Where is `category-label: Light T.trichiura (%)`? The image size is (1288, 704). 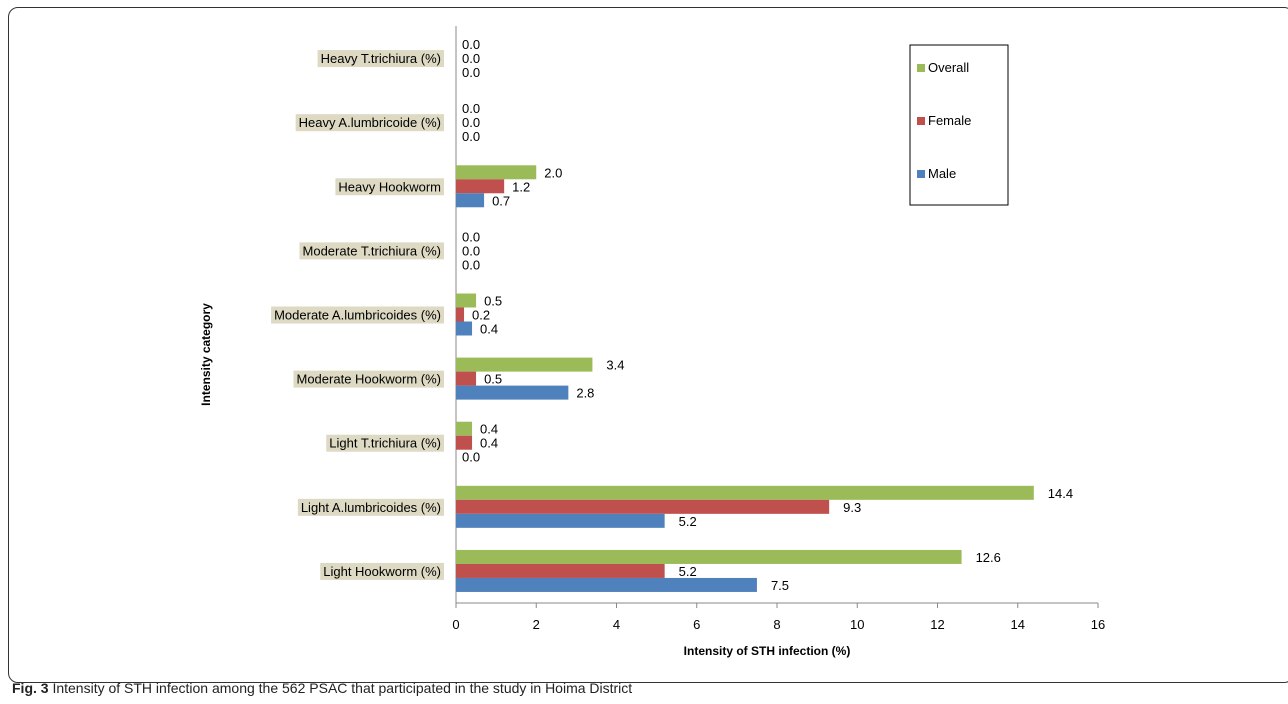 category-label: Light T.trichiura (%) is located at coordinates (385, 443).